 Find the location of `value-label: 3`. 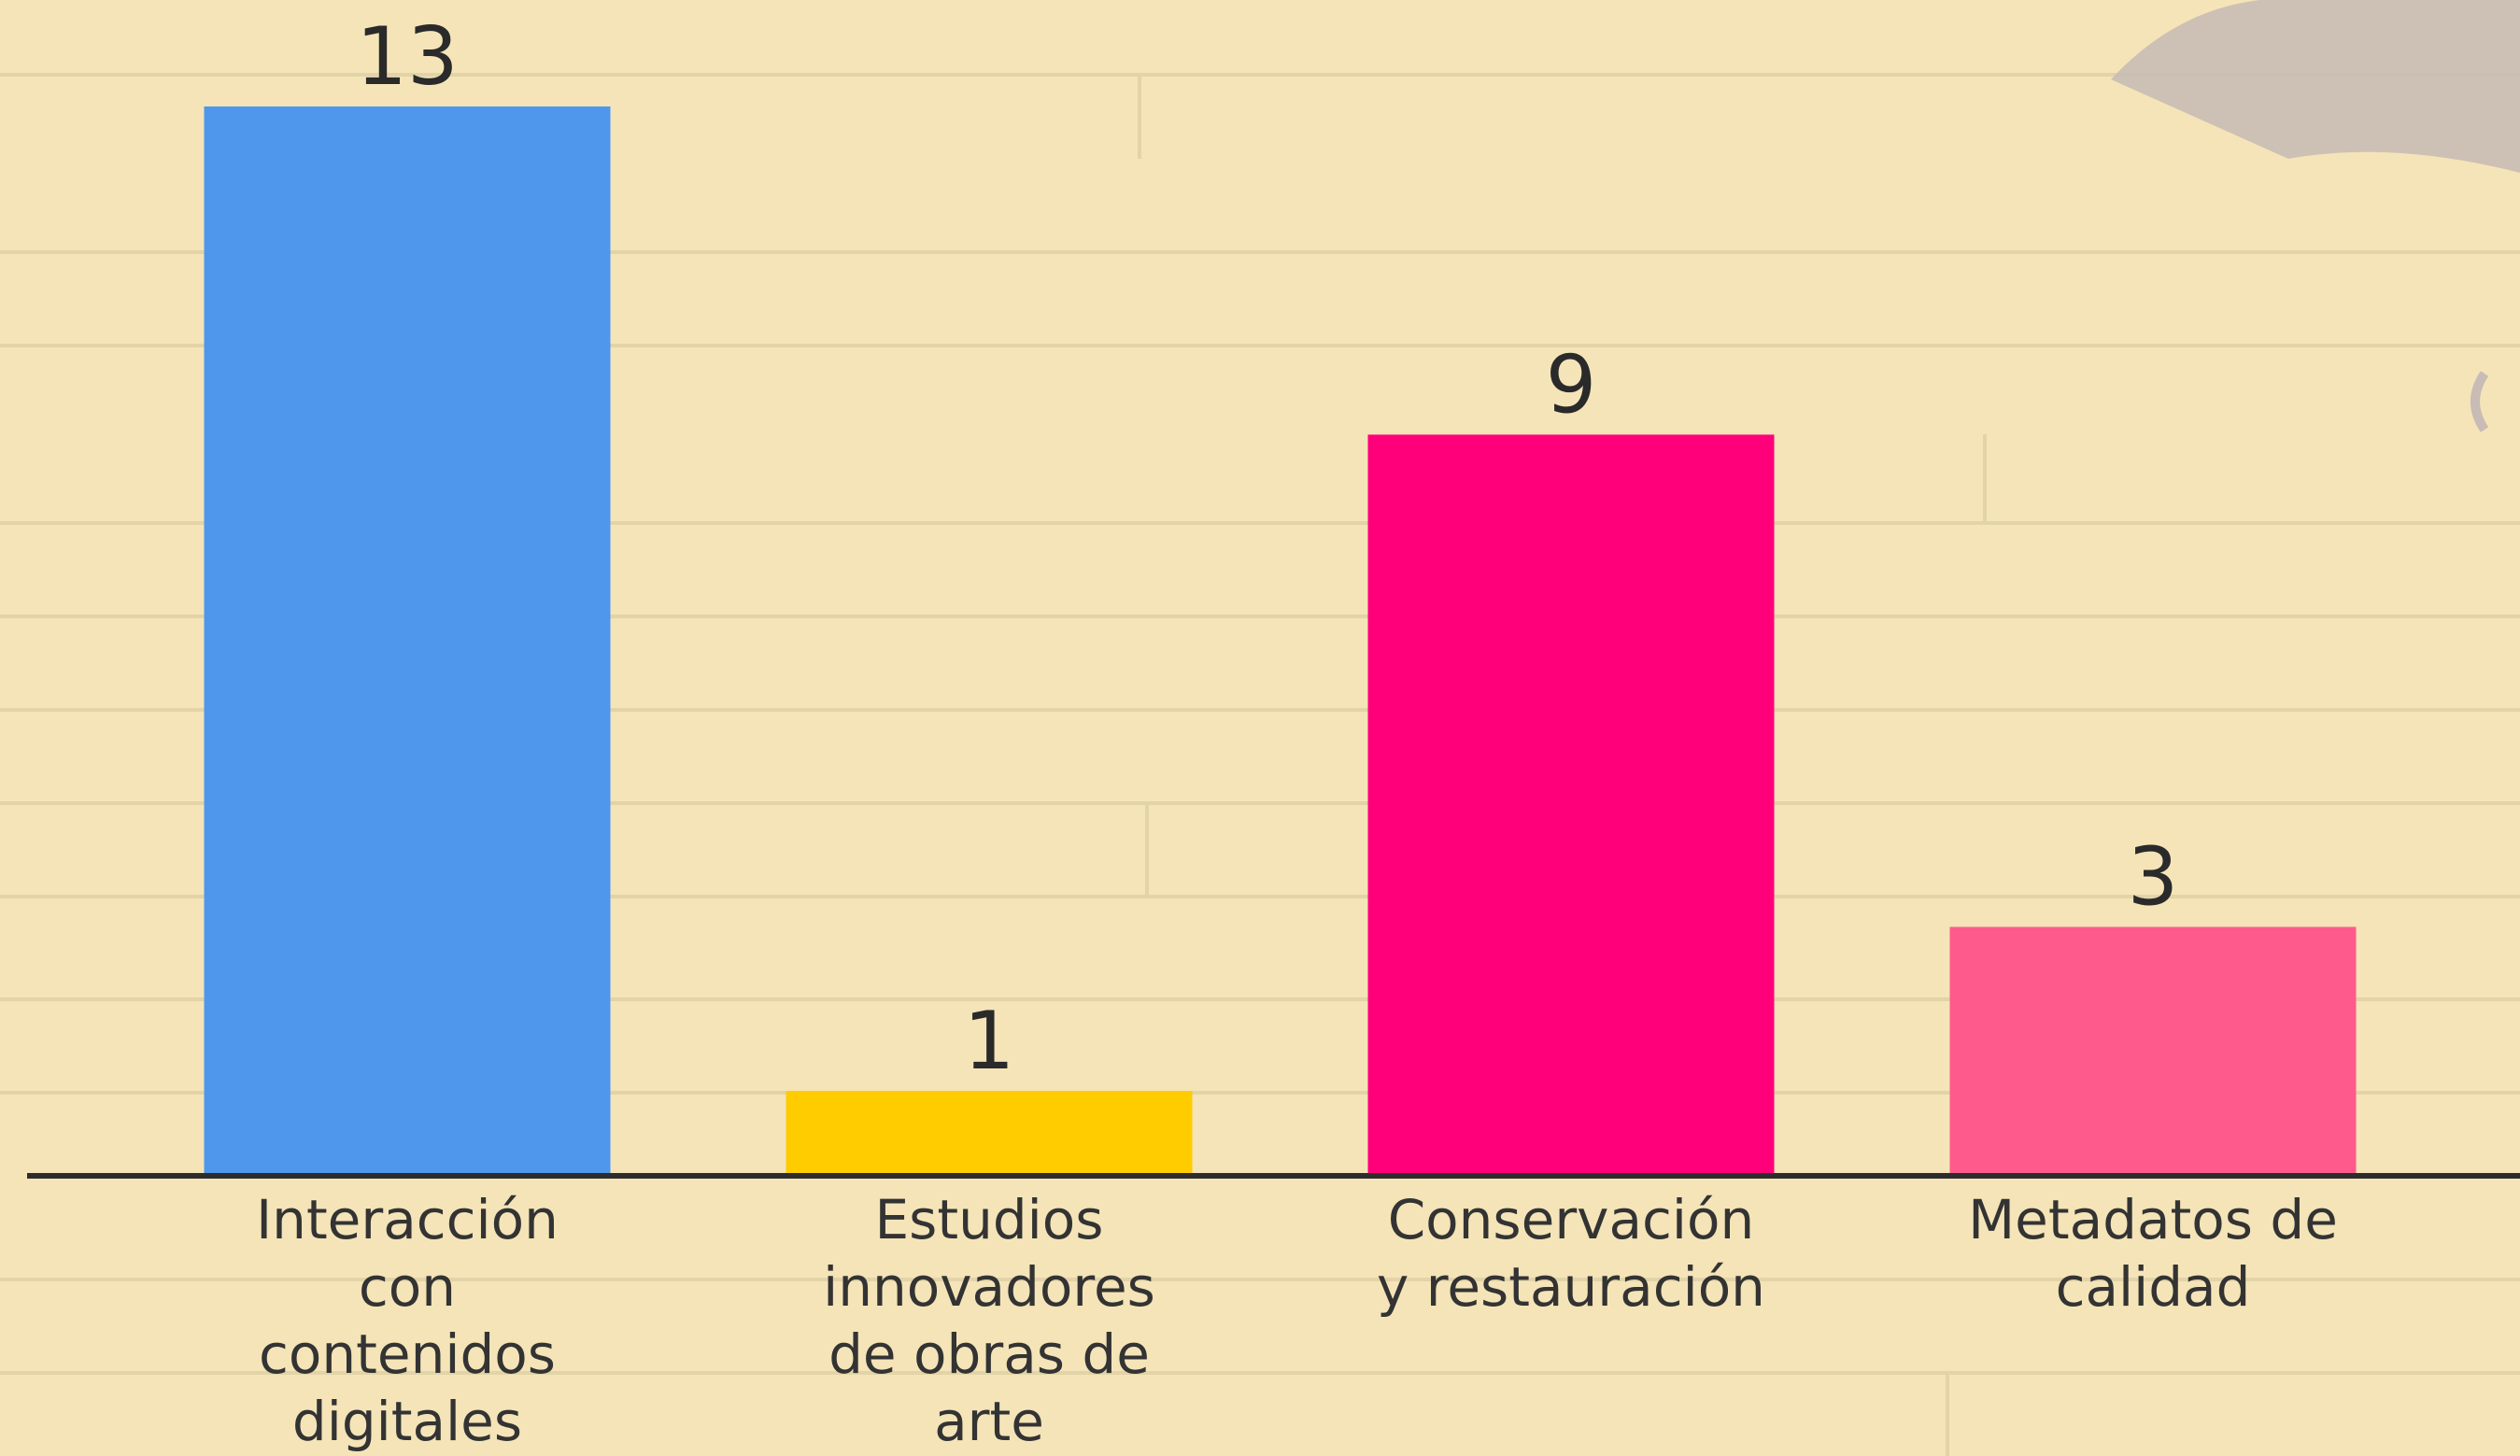

value-label: 3 is located at coordinates (2153, 877).